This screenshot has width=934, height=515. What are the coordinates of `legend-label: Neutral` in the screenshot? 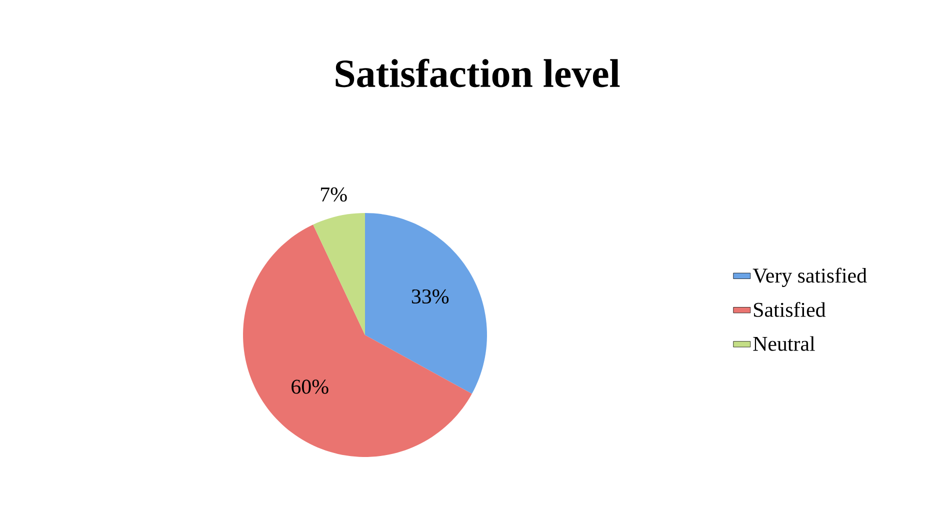 It's located at (784, 343).